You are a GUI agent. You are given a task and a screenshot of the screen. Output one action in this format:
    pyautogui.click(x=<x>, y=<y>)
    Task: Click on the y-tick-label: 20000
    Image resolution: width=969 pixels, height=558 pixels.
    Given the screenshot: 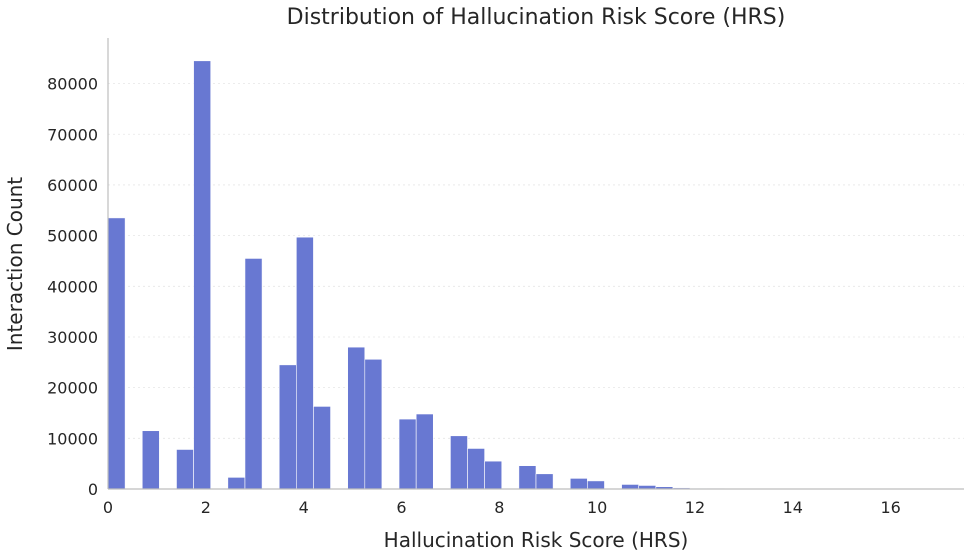 What is the action you would take?
    pyautogui.click(x=72, y=388)
    